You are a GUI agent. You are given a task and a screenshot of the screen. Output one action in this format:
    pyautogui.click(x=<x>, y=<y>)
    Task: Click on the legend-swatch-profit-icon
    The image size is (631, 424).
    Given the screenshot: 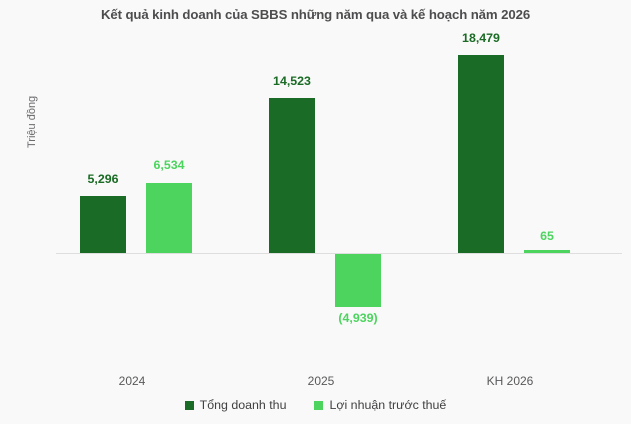 What is the action you would take?
    pyautogui.click(x=319, y=405)
    